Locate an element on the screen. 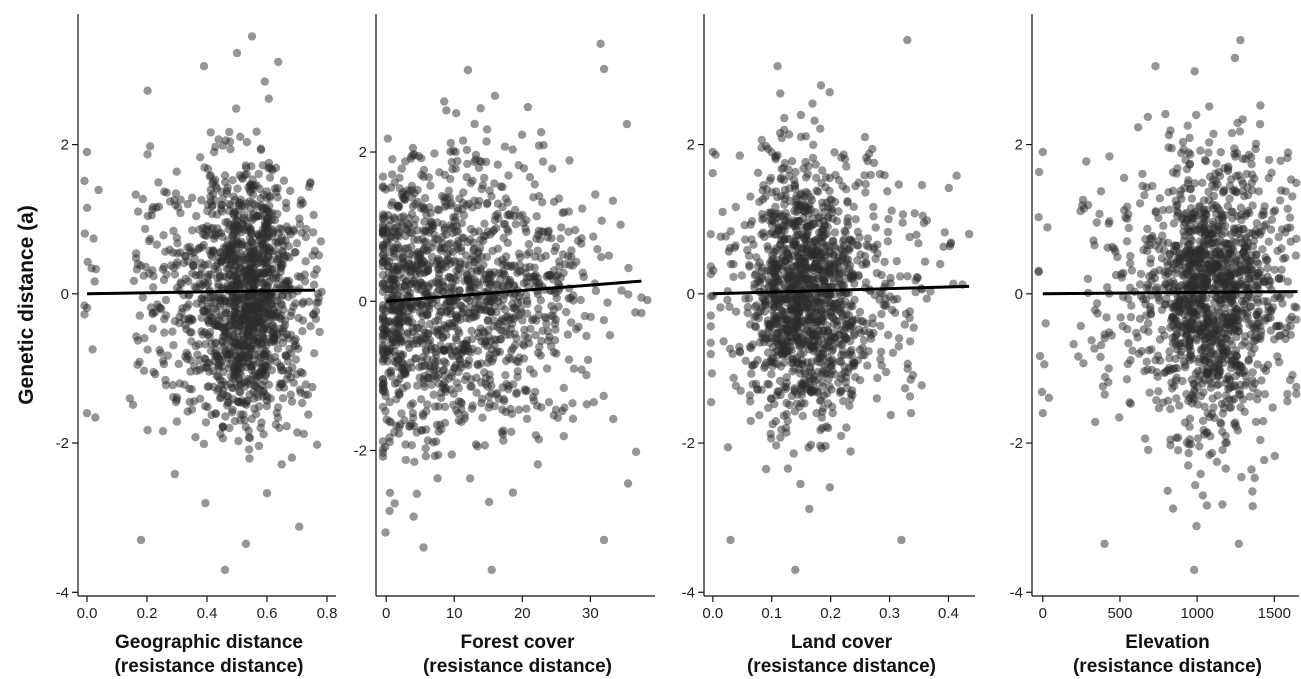 This screenshot has width=1301, height=679. y-tick-label: 2 is located at coordinates (691, 145).